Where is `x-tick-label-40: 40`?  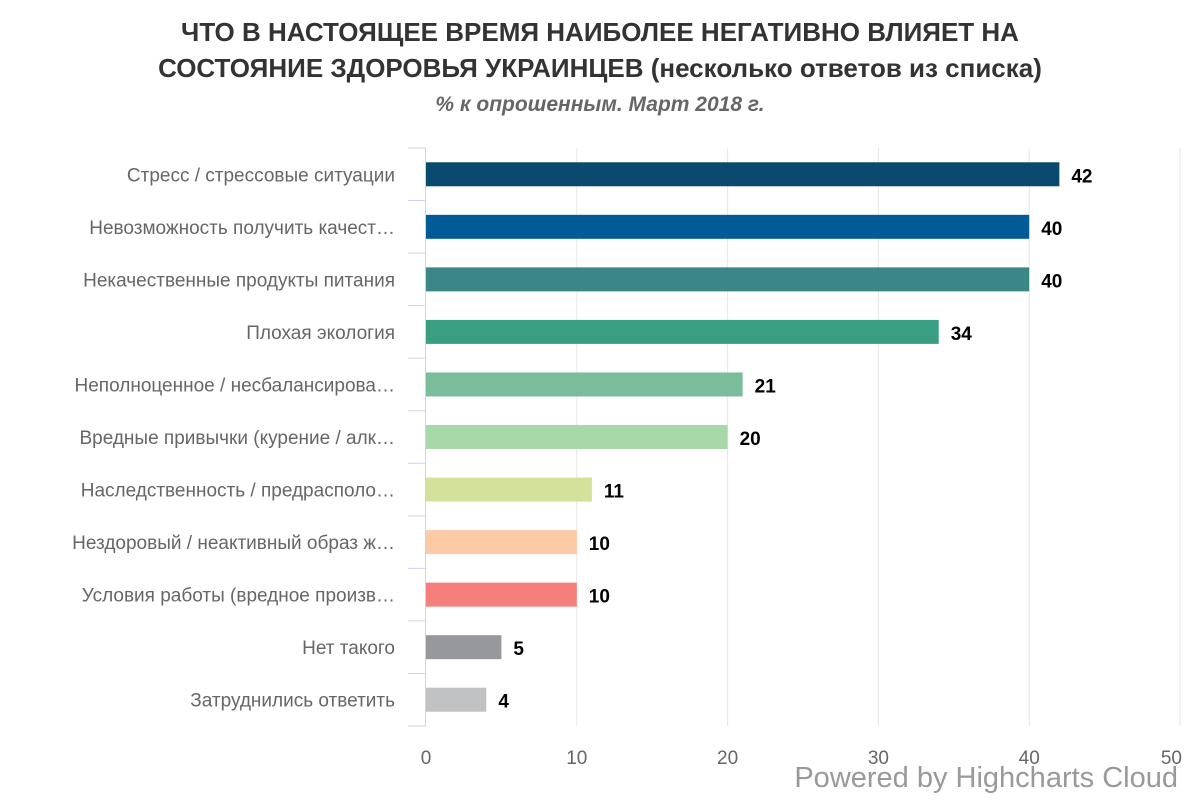 x-tick-label-40: 40 is located at coordinates (1029, 758).